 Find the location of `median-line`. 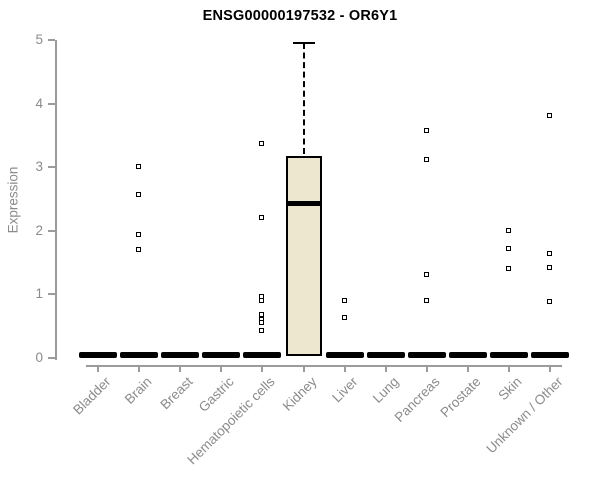

median-line is located at coordinates (303, 204).